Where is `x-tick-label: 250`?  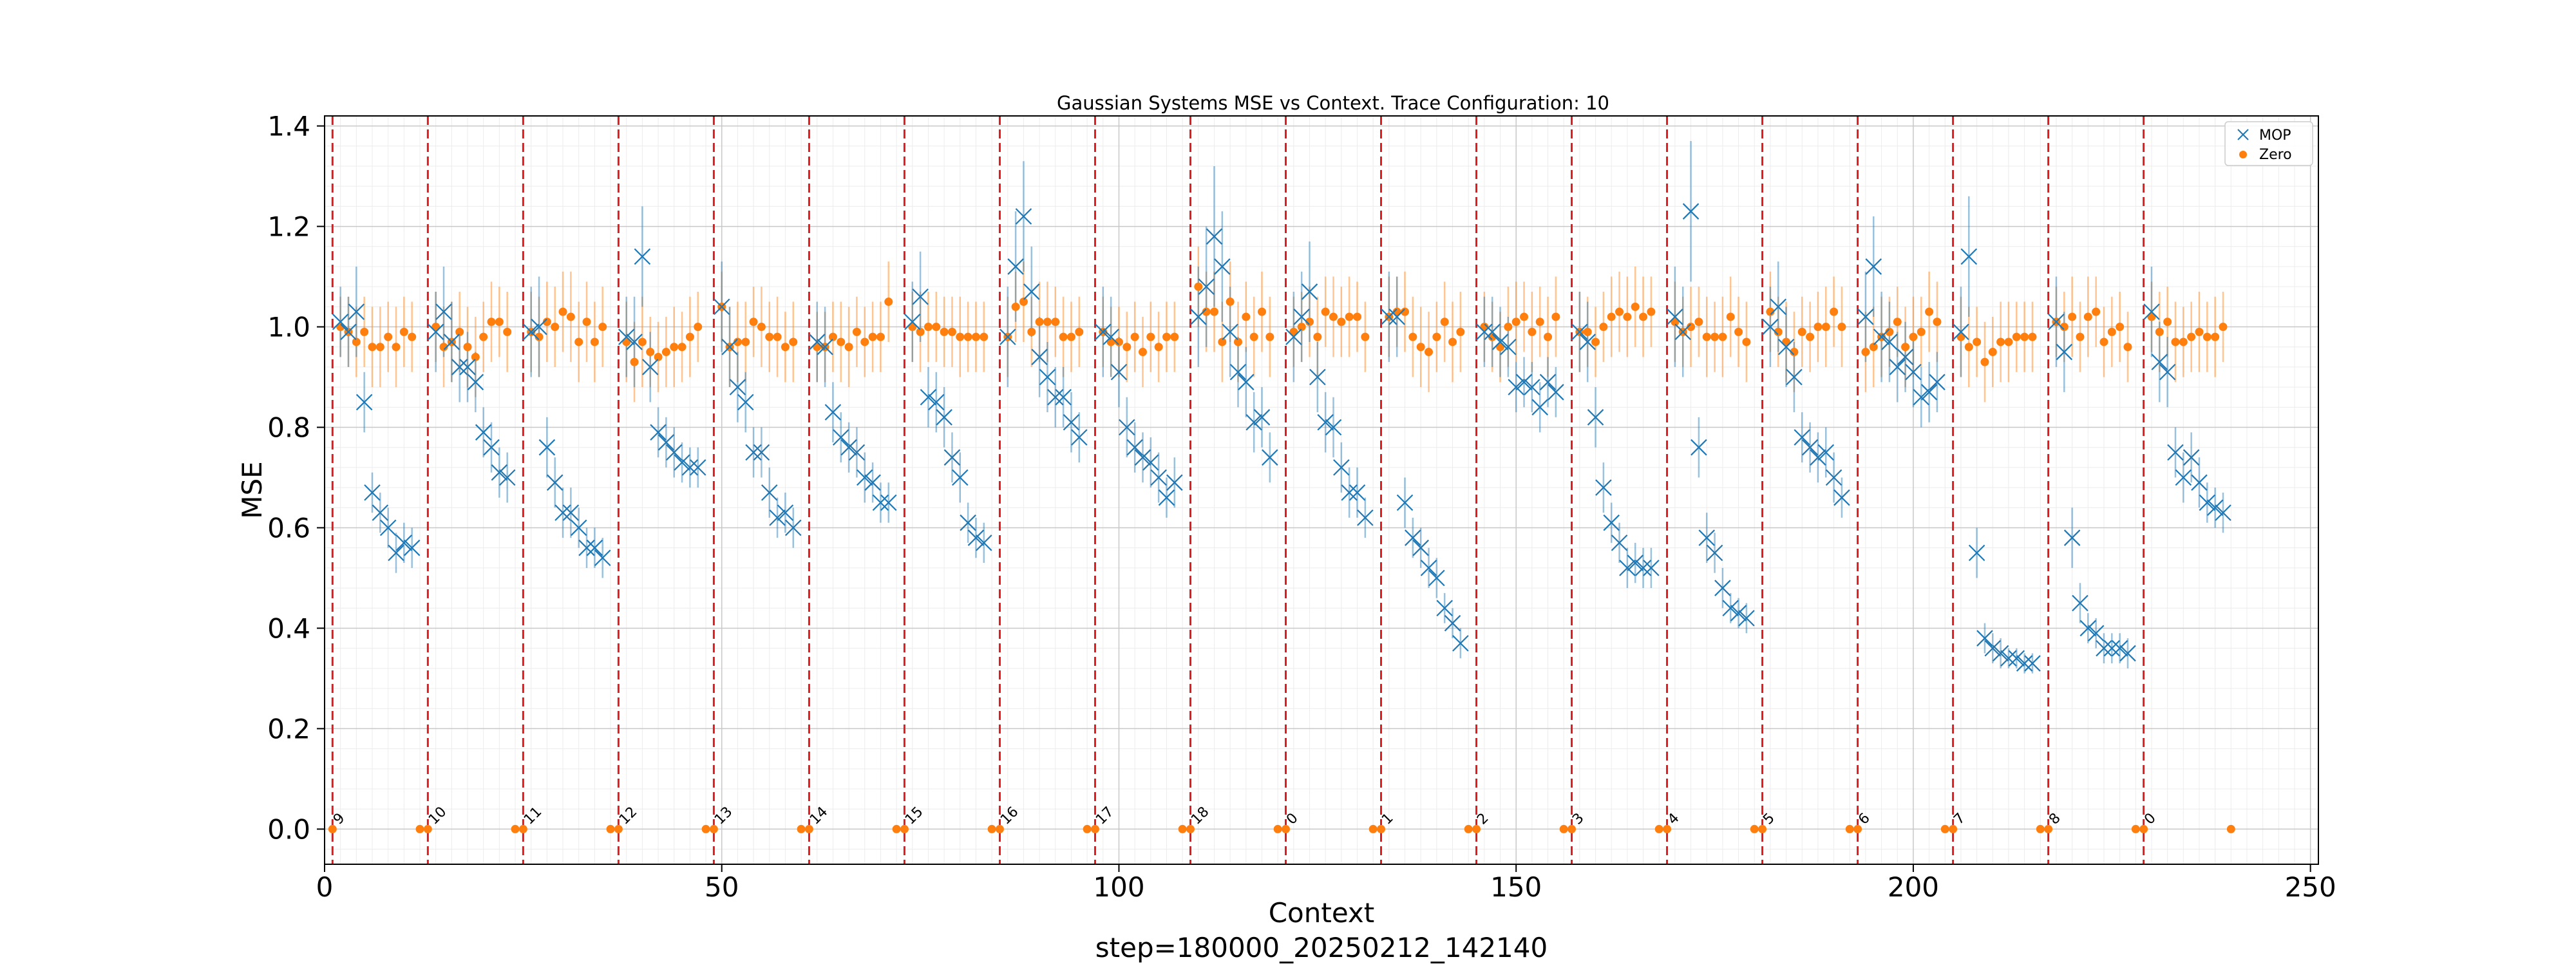
x-tick-label: 250 is located at coordinates (2310, 887).